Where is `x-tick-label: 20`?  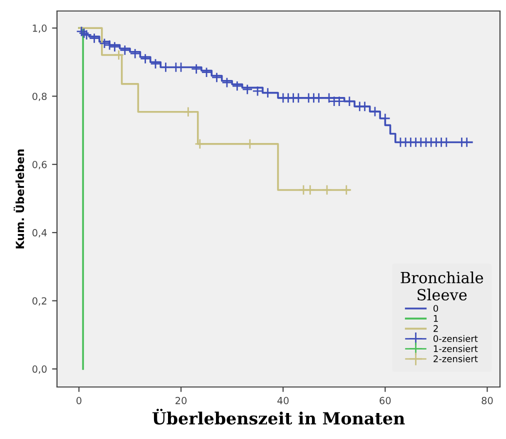
x-tick-label: 20 is located at coordinates (181, 400).